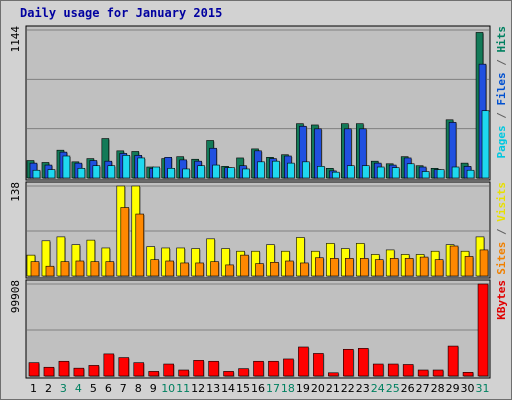 The image size is (512, 400). I want to click on panel-kbytes-ymax-label: 99908, so click(15, 296).